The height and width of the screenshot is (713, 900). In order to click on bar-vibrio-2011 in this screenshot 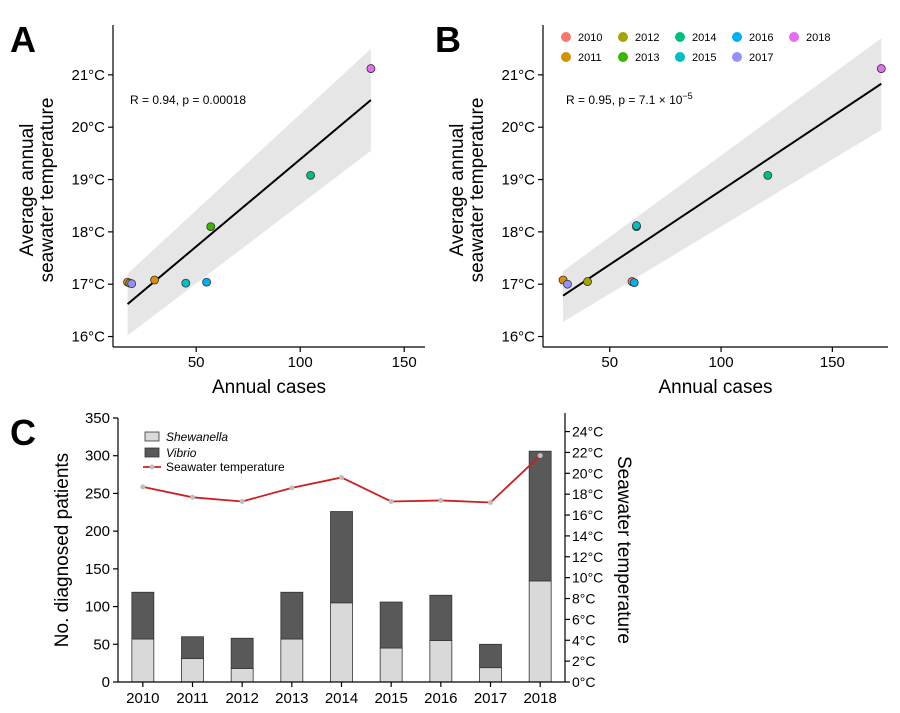, I will do `click(192, 648)`.